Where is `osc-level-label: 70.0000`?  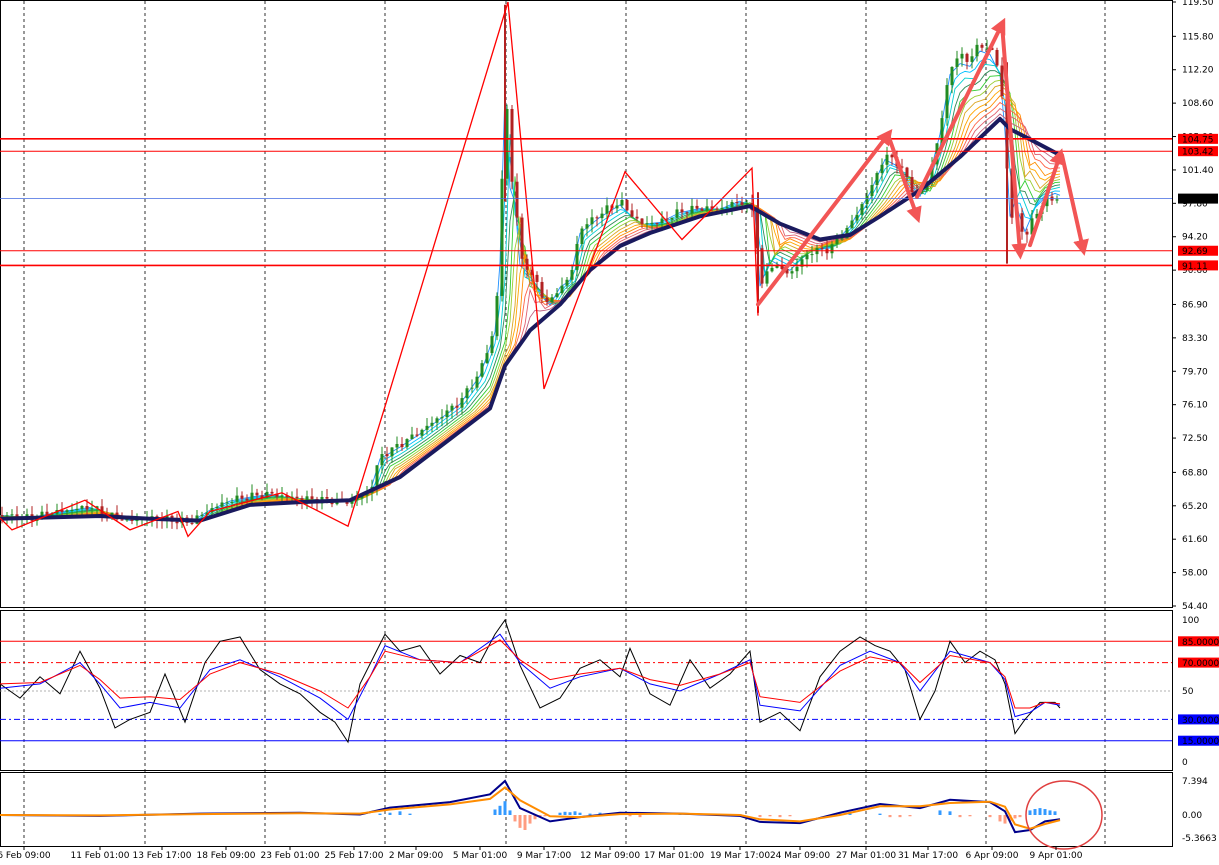 osc-level-label: 70.0000 is located at coordinates (1200, 664).